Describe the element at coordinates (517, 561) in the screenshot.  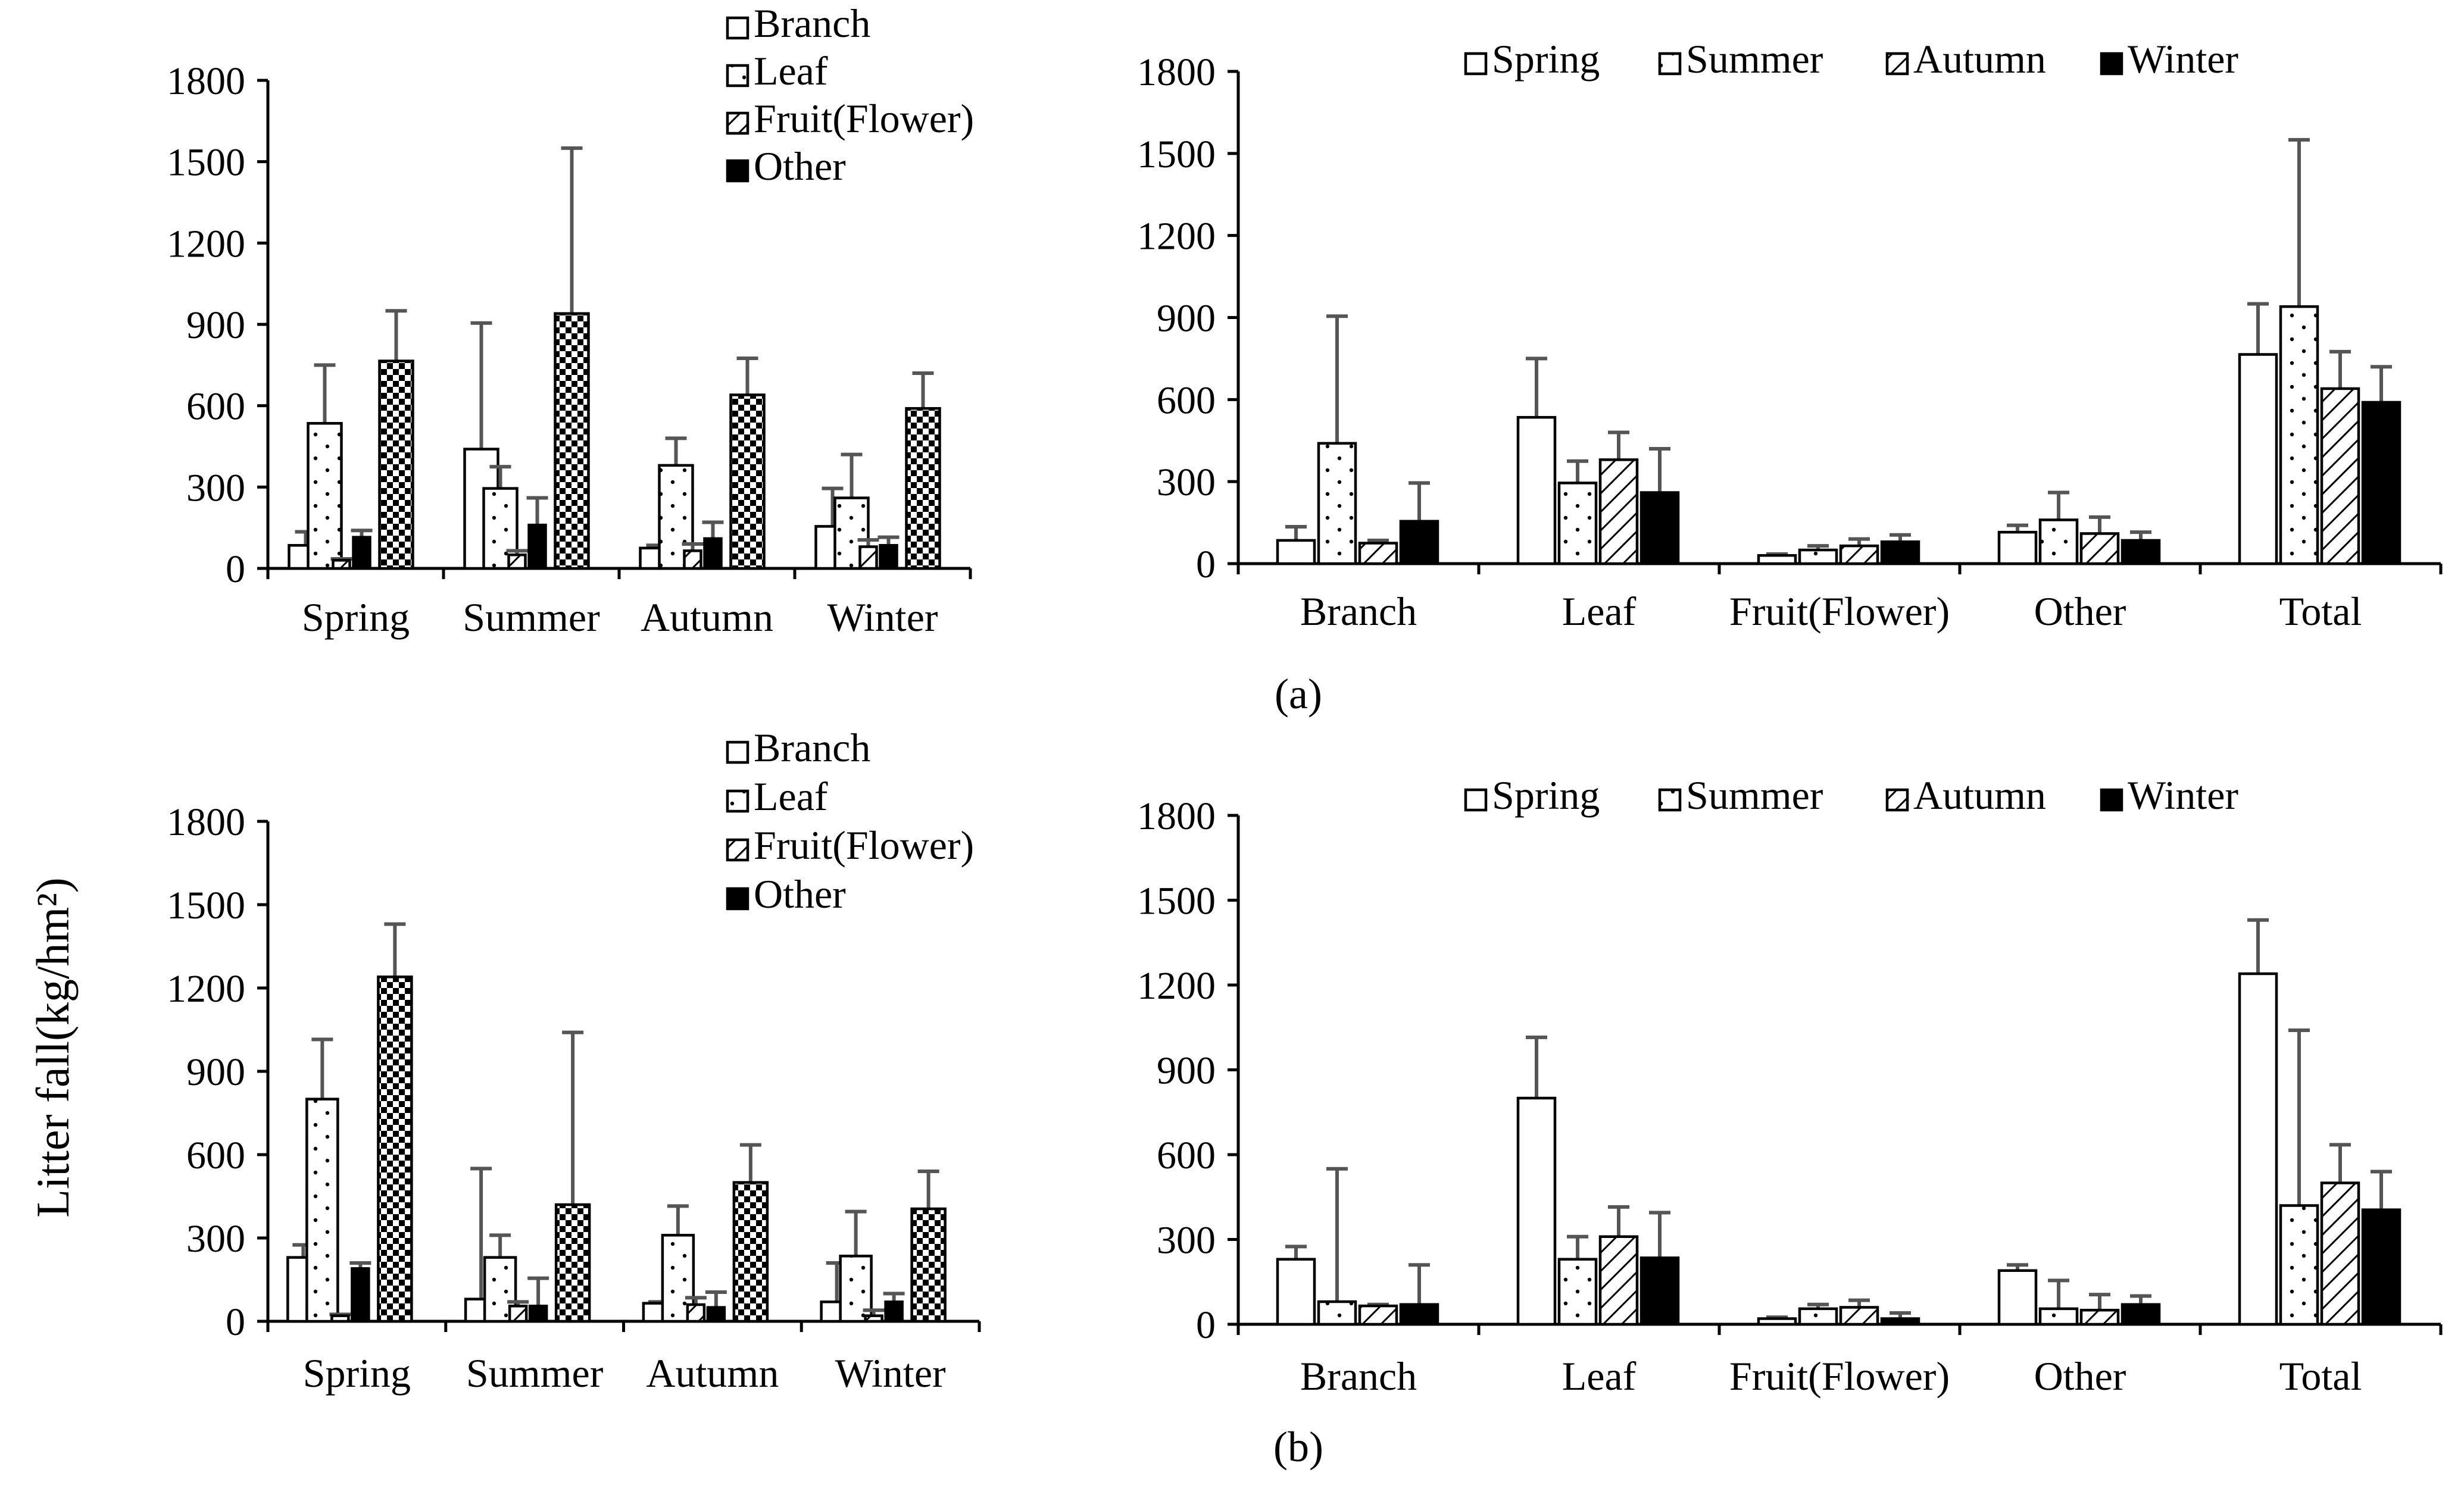
I see `bar-fruit-flower-summer` at that location.